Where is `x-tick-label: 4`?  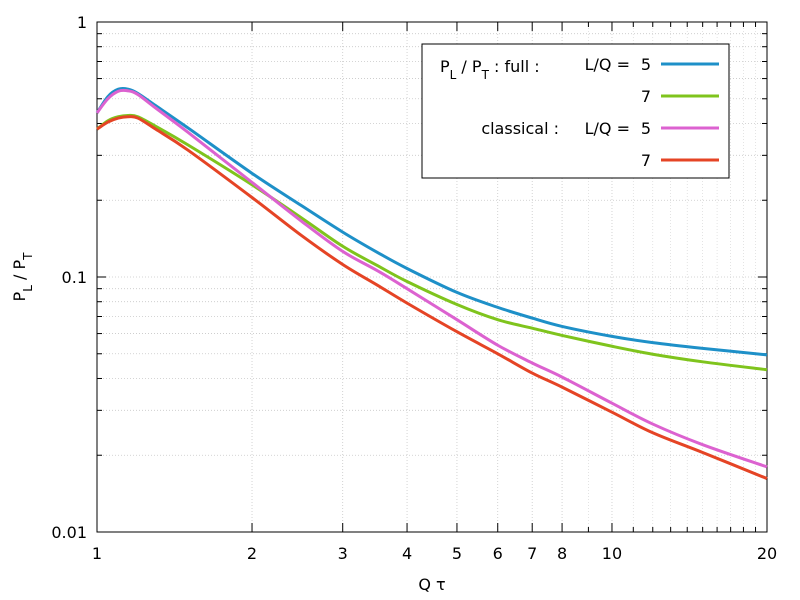 x-tick-label: 4 is located at coordinates (407, 553).